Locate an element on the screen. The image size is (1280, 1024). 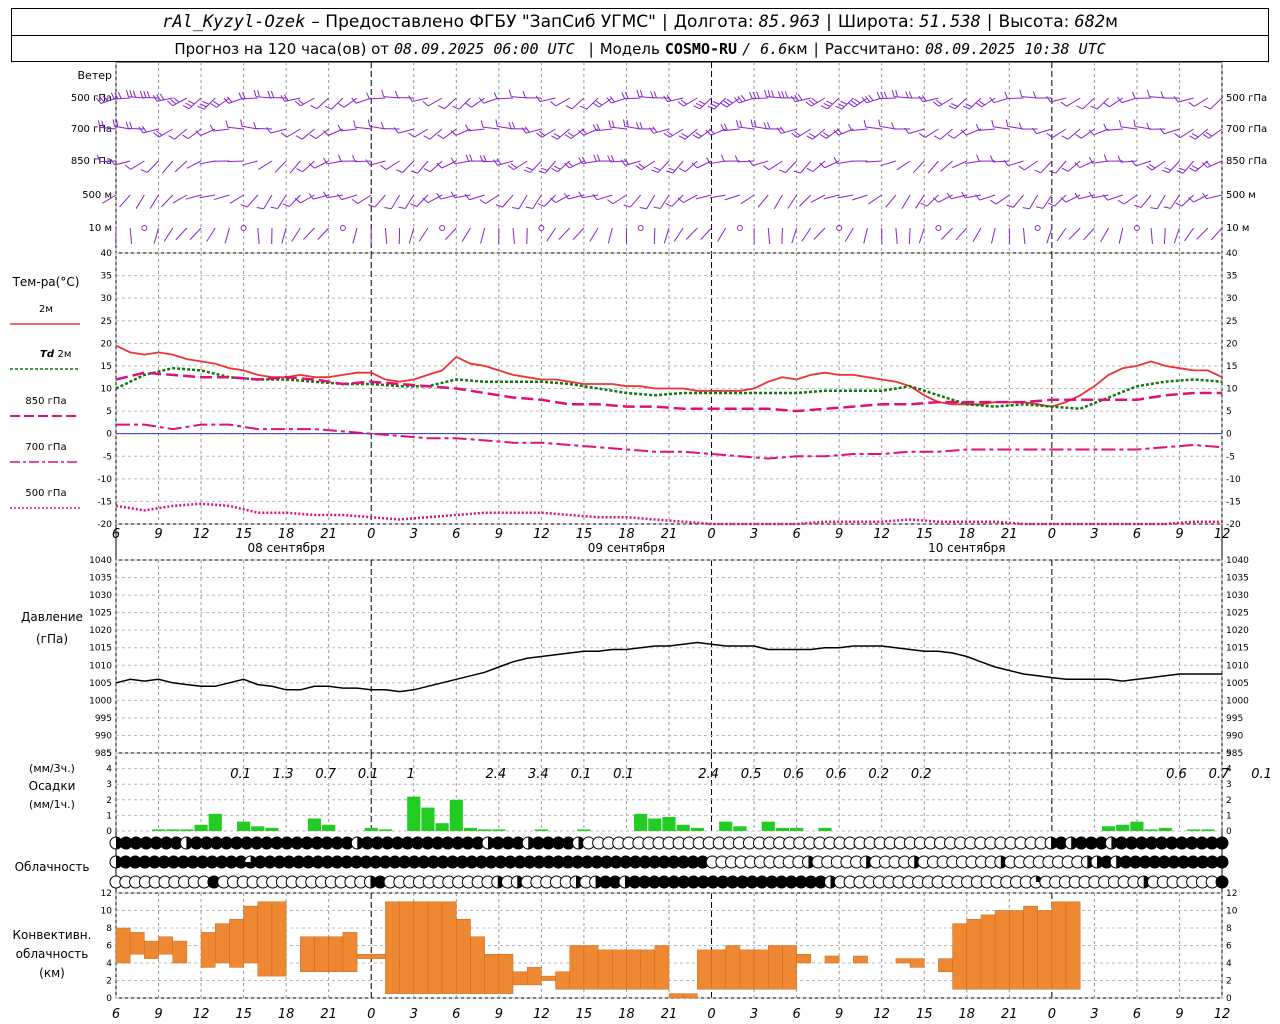
temp-ytick-right: 10 is located at coordinates (1232, 390).